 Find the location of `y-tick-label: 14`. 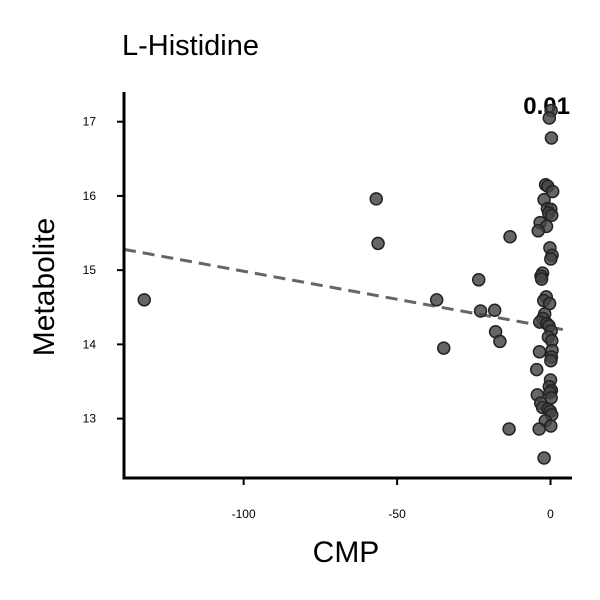

y-tick-label: 14 is located at coordinates (90, 344).